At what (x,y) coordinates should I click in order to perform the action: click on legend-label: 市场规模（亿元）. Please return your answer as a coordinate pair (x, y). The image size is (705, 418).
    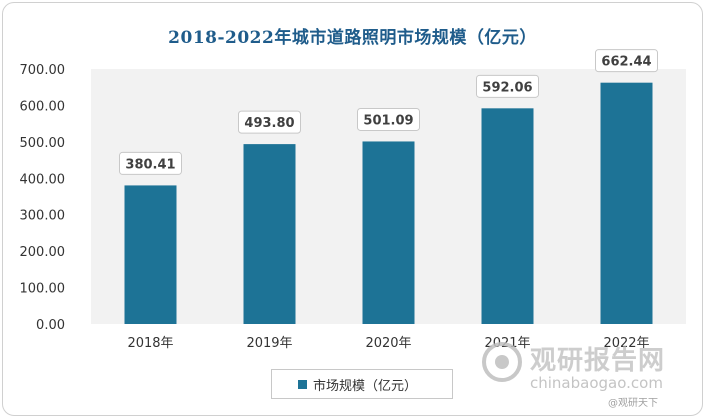
    Looking at the image, I should click on (365, 386).